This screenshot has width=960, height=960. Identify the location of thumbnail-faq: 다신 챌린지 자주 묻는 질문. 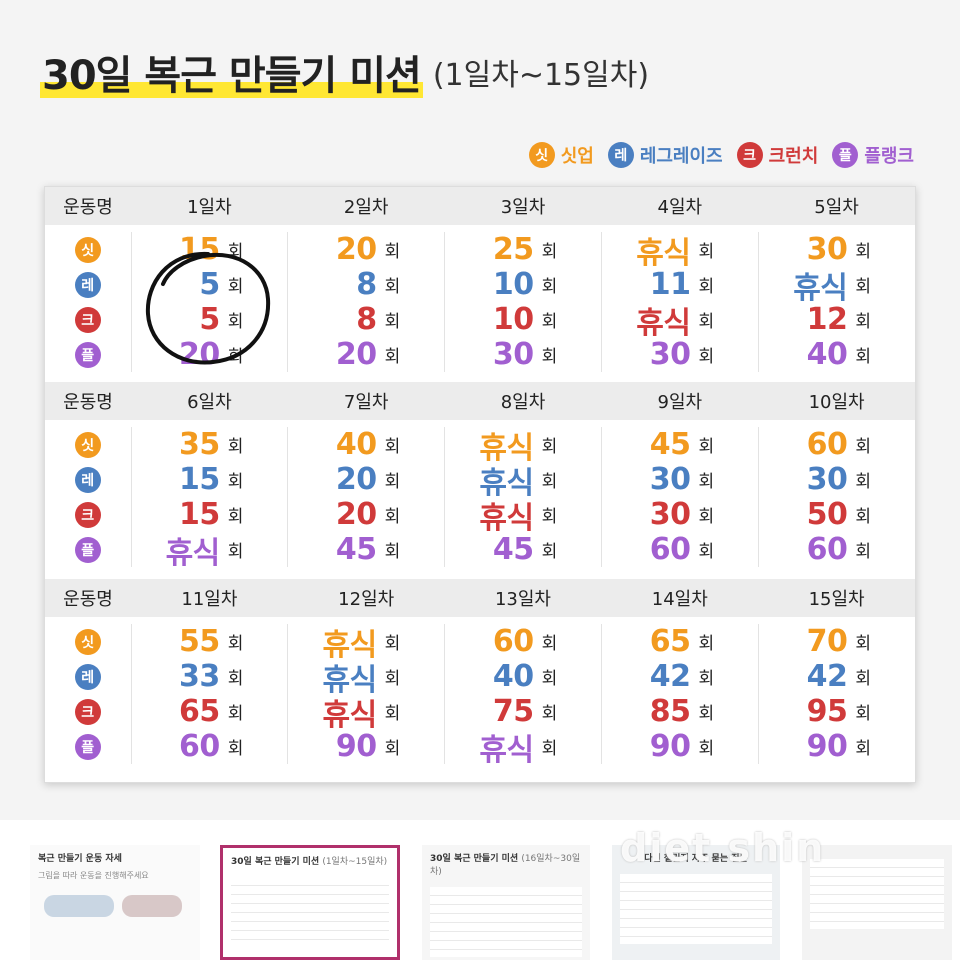
(696, 902).